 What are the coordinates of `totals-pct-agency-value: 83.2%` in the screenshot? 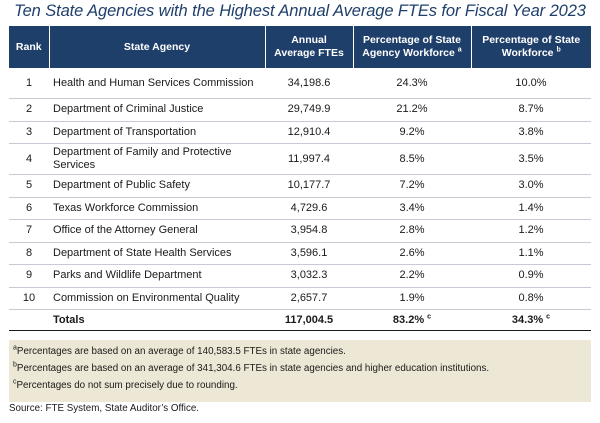 It's located at (408, 319).